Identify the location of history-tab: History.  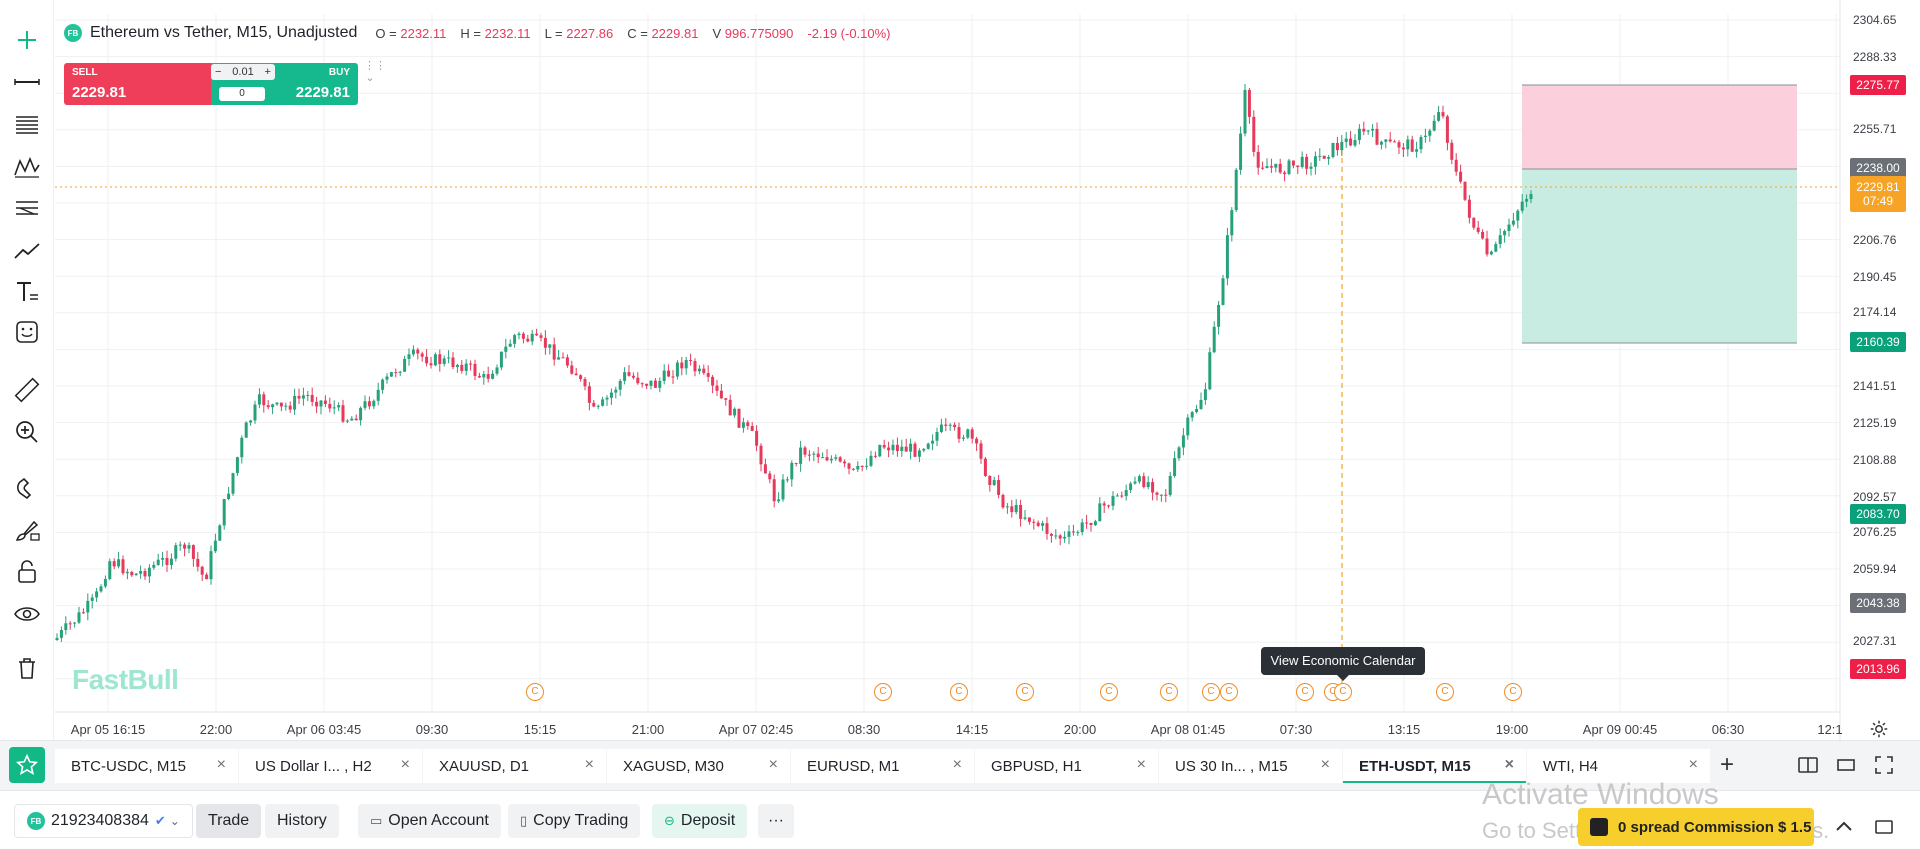
(302, 821).